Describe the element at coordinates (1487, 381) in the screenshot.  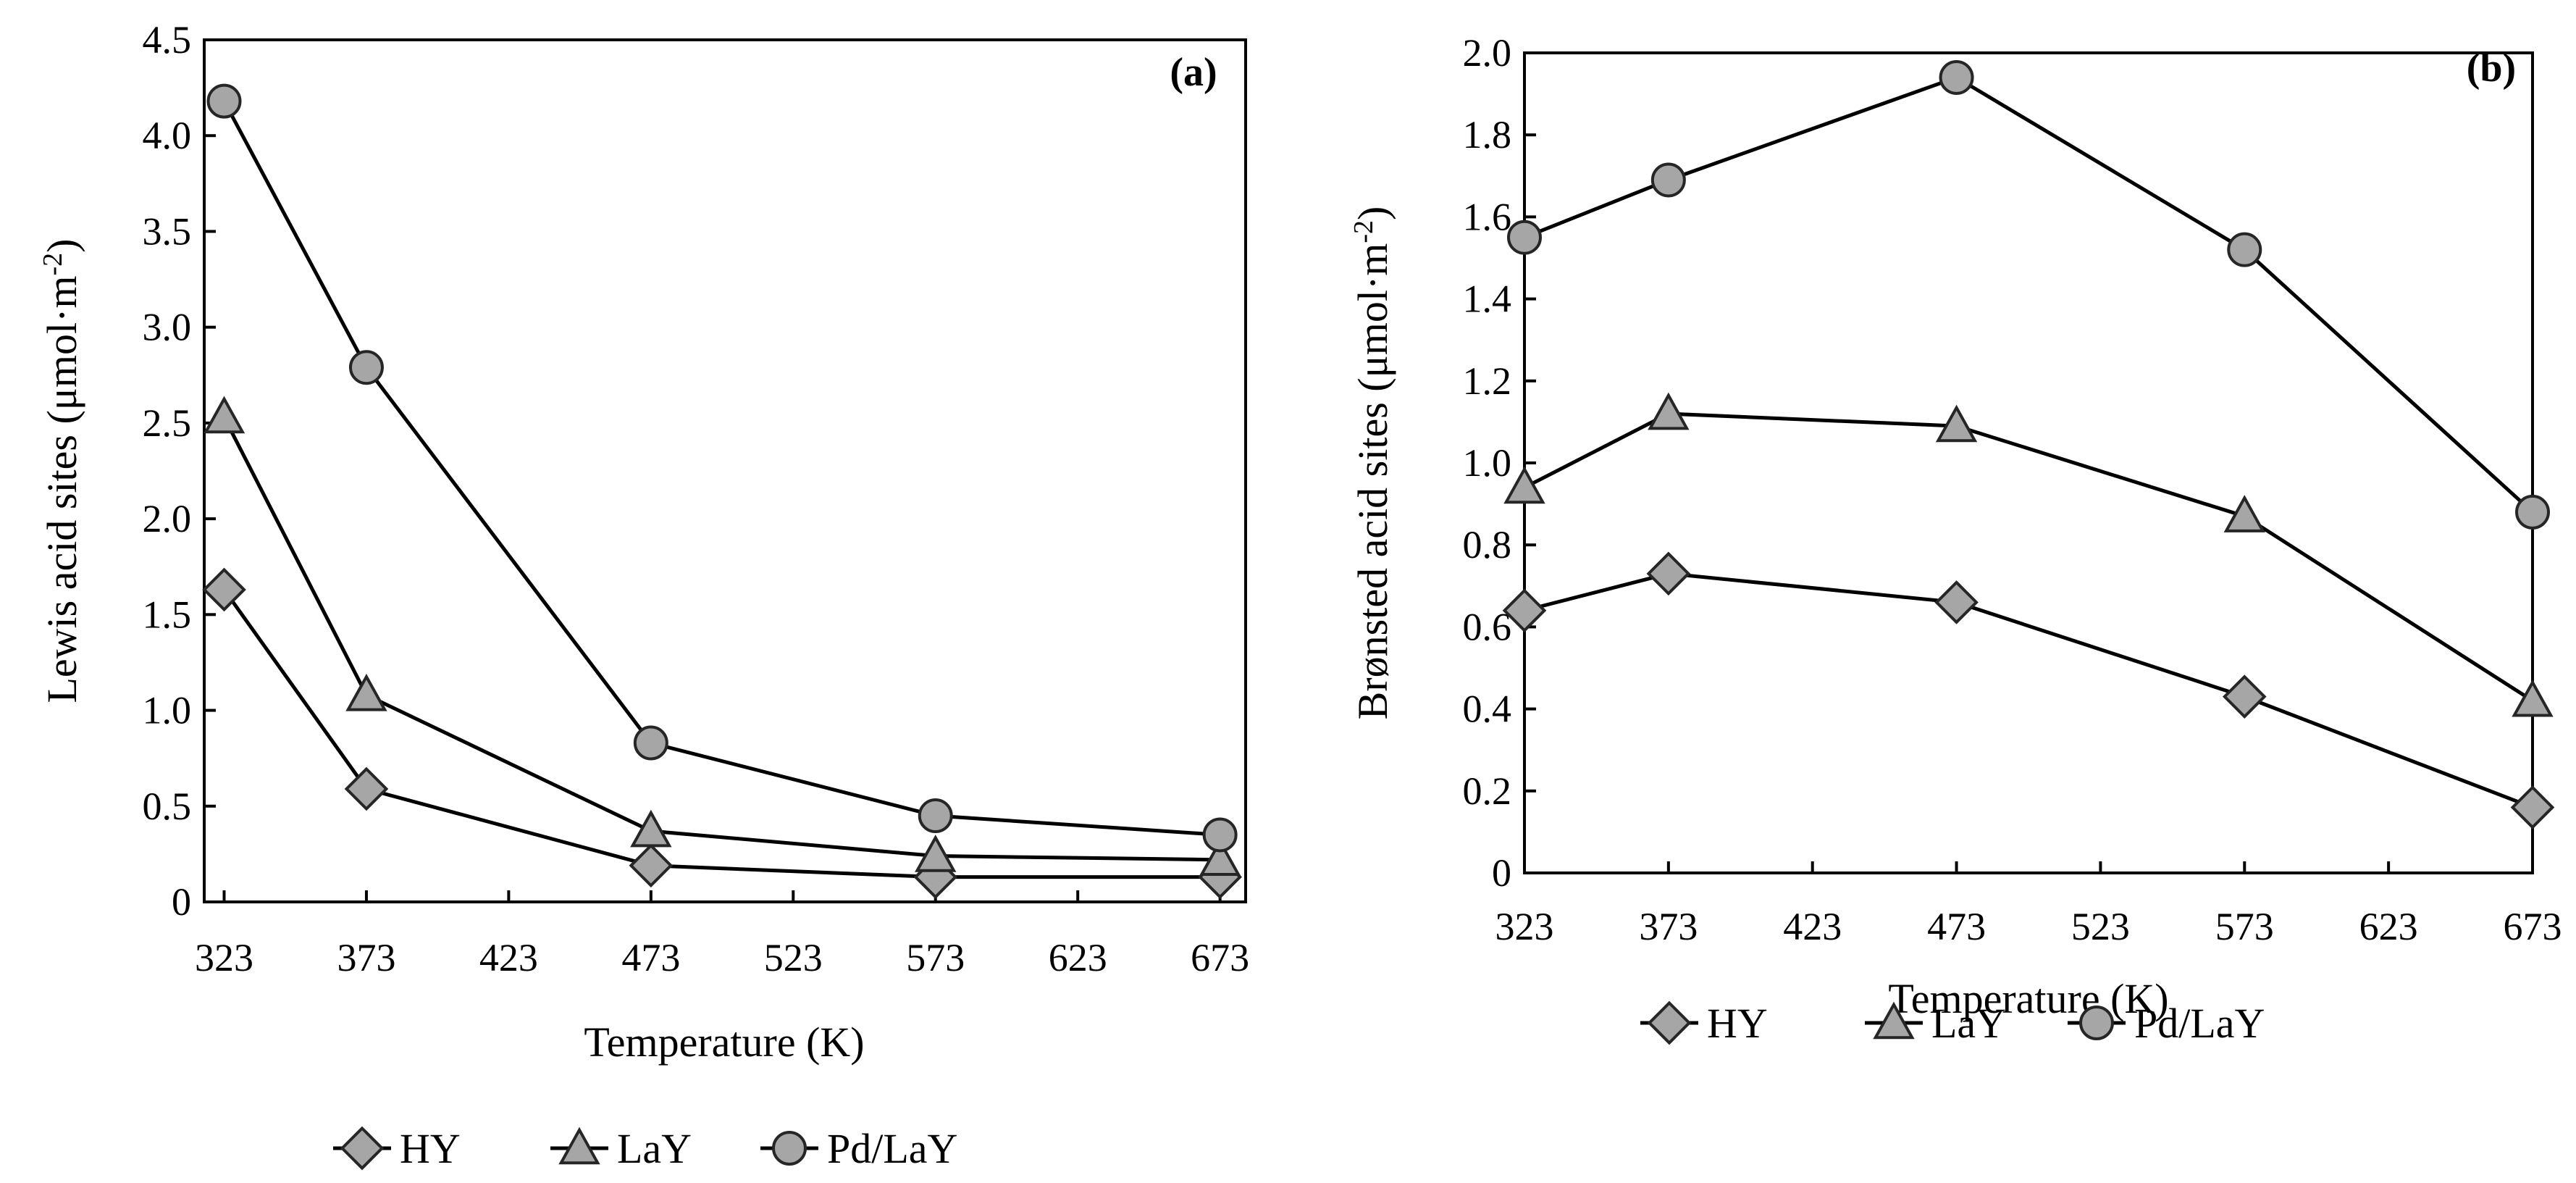
I see `y-tick-label: 1.2` at that location.